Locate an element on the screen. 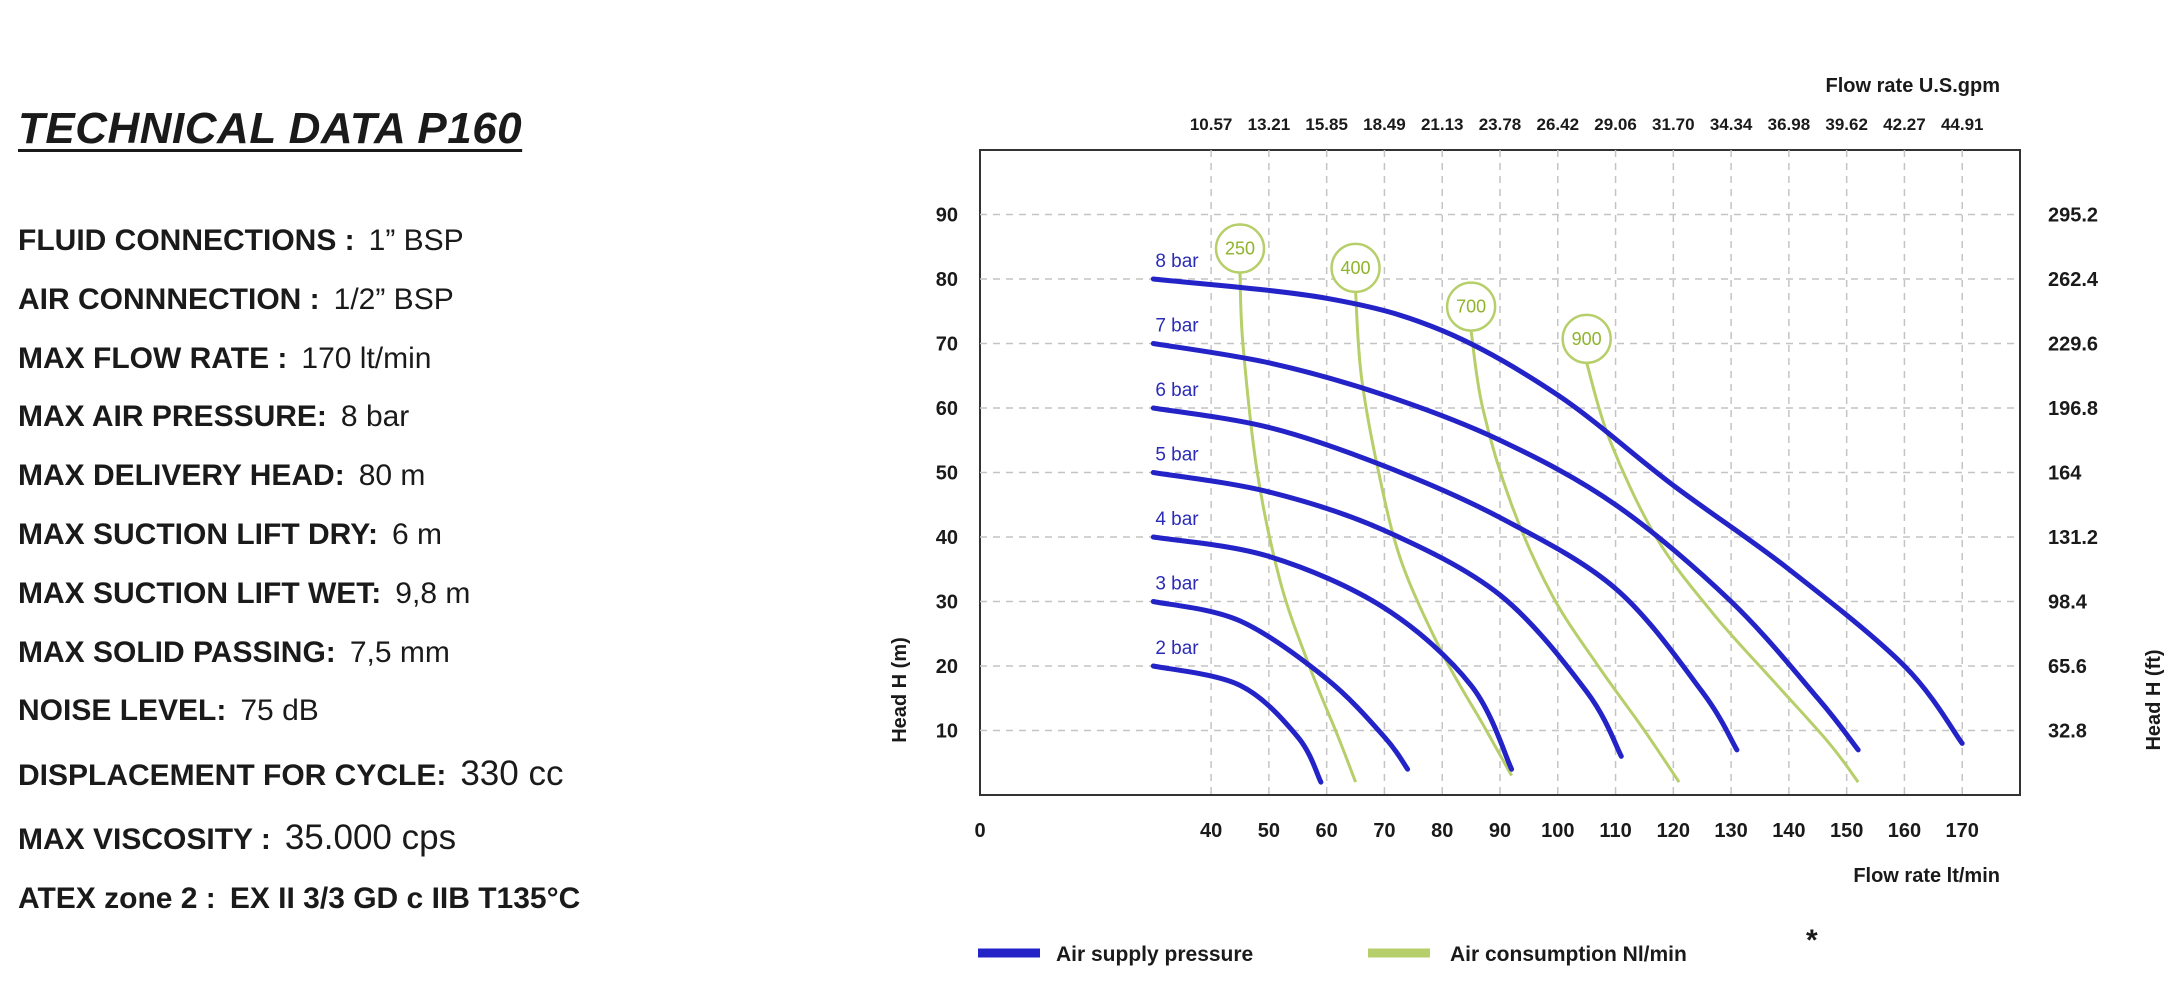 The image size is (2174, 1000). legend-label-air-supply: Air supply pressure is located at coordinates (1154, 954).